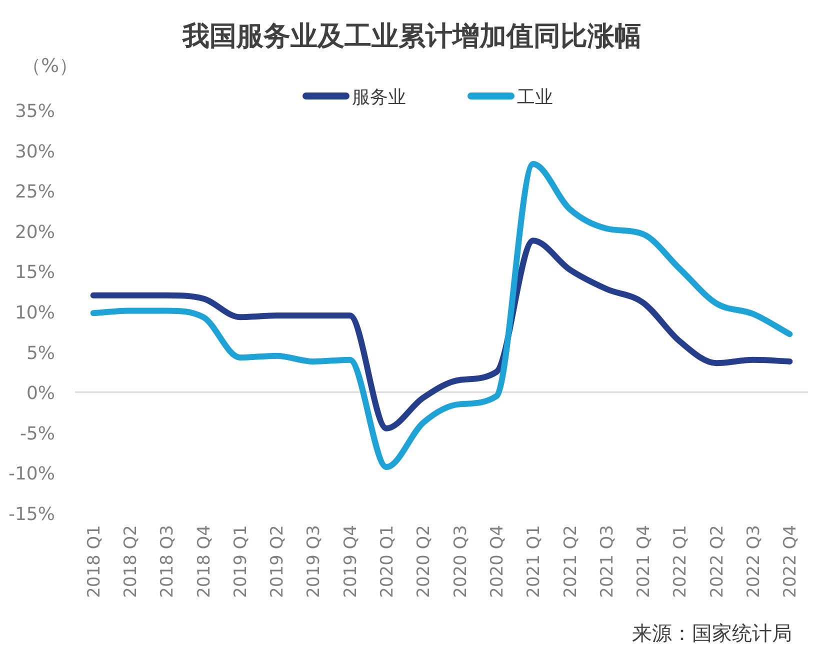 The height and width of the screenshot is (654, 824). I want to click on x-tick-label: 2022 Q2, so click(717, 561).